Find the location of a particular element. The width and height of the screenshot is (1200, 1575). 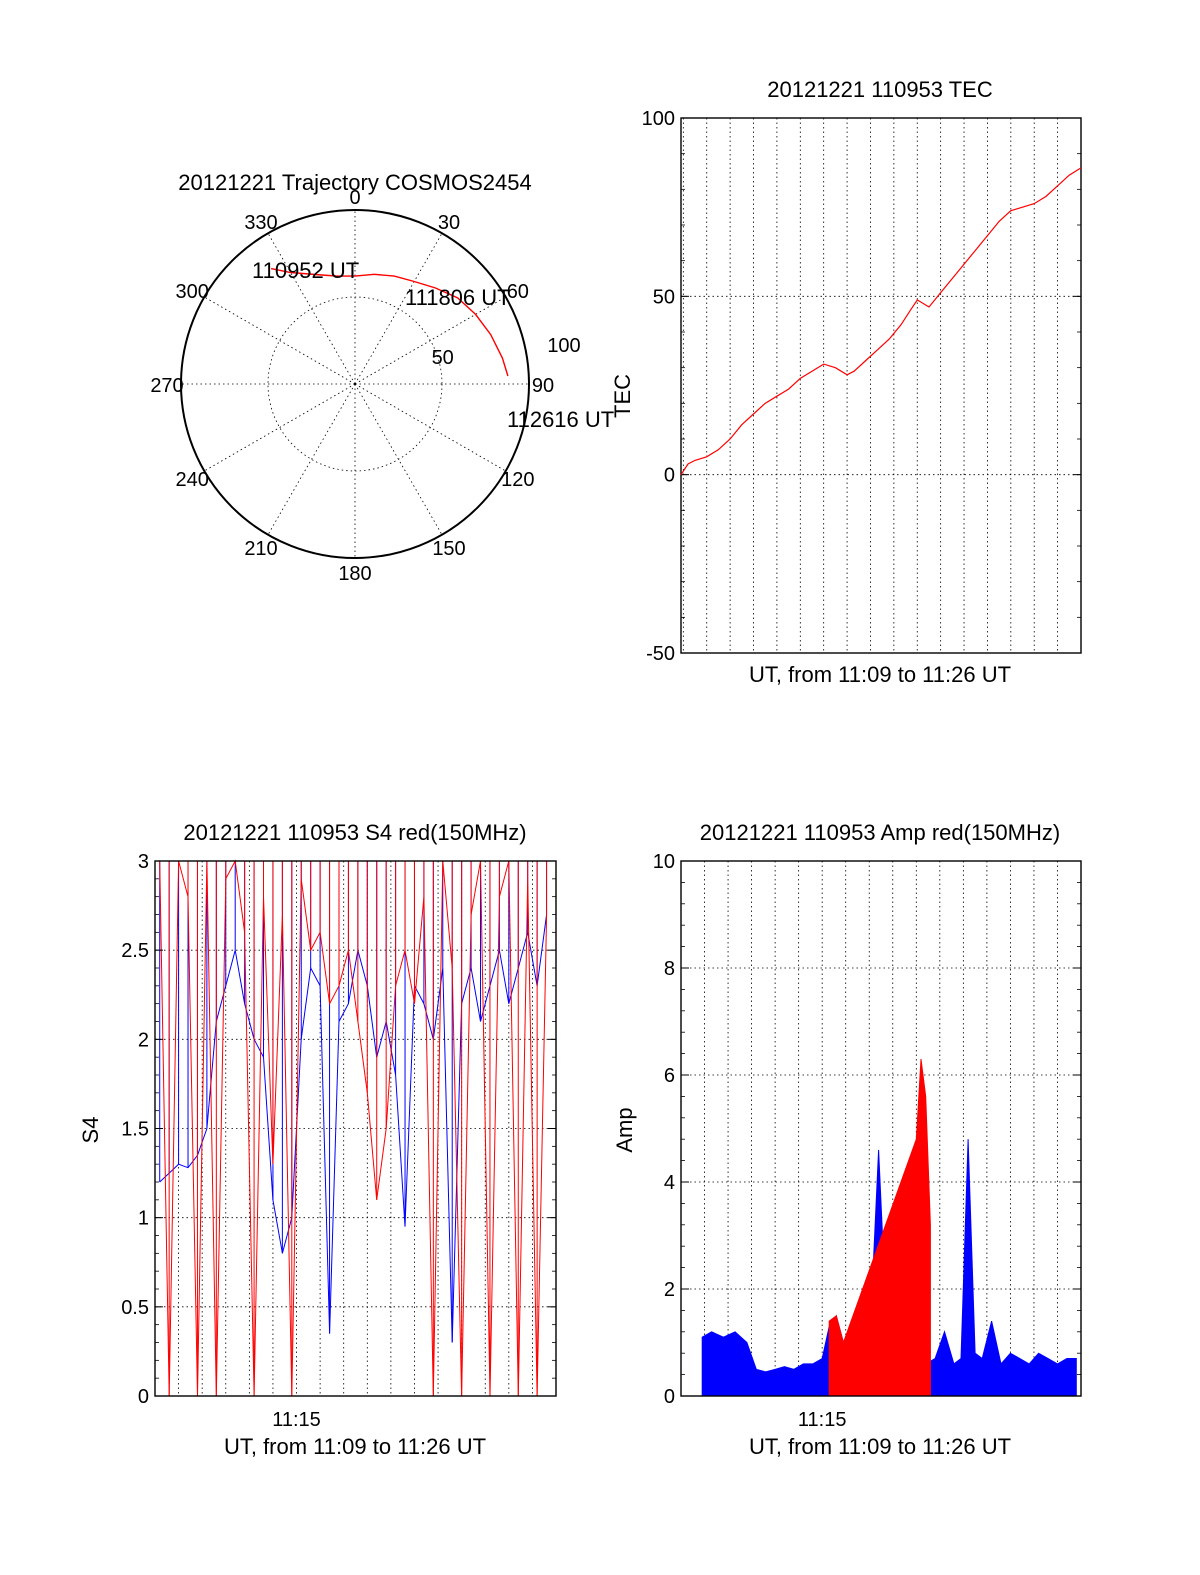

amp-frame is located at coordinates (881, 1128).